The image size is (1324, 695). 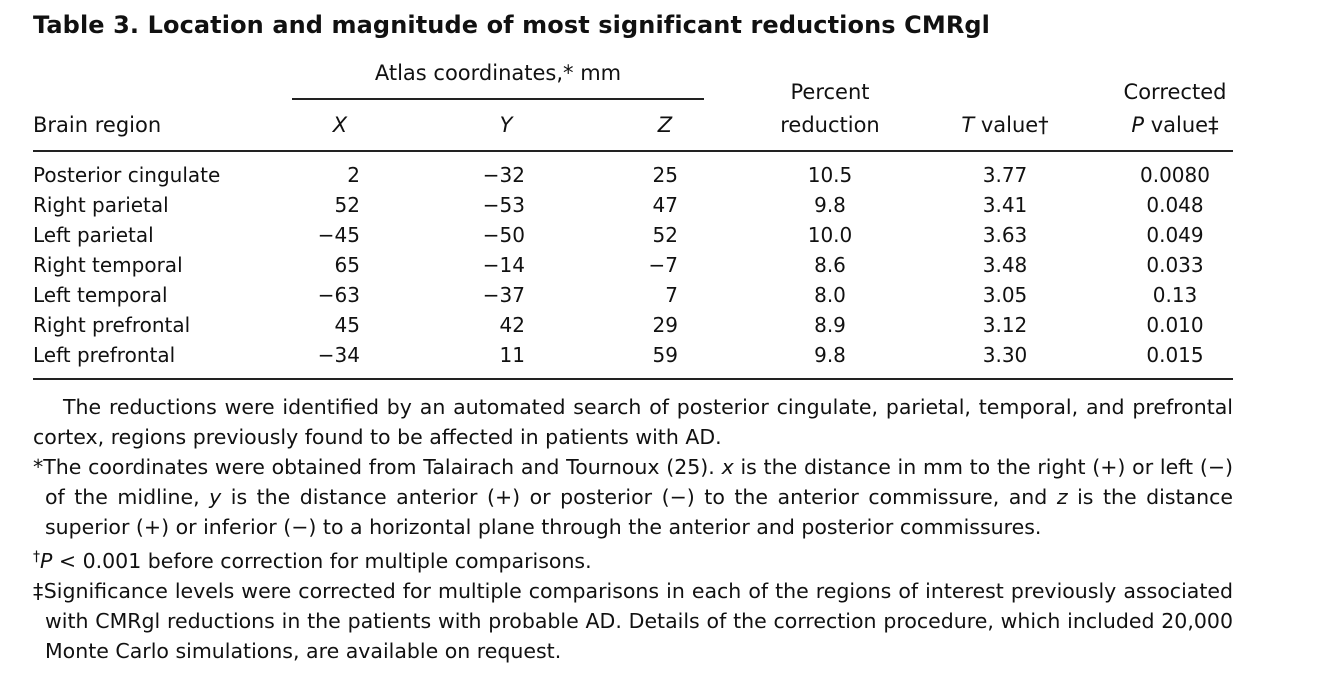 What do you see at coordinates (127, 175) in the screenshot?
I see `cell-region: Posterior cingulate` at bounding box center [127, 175].